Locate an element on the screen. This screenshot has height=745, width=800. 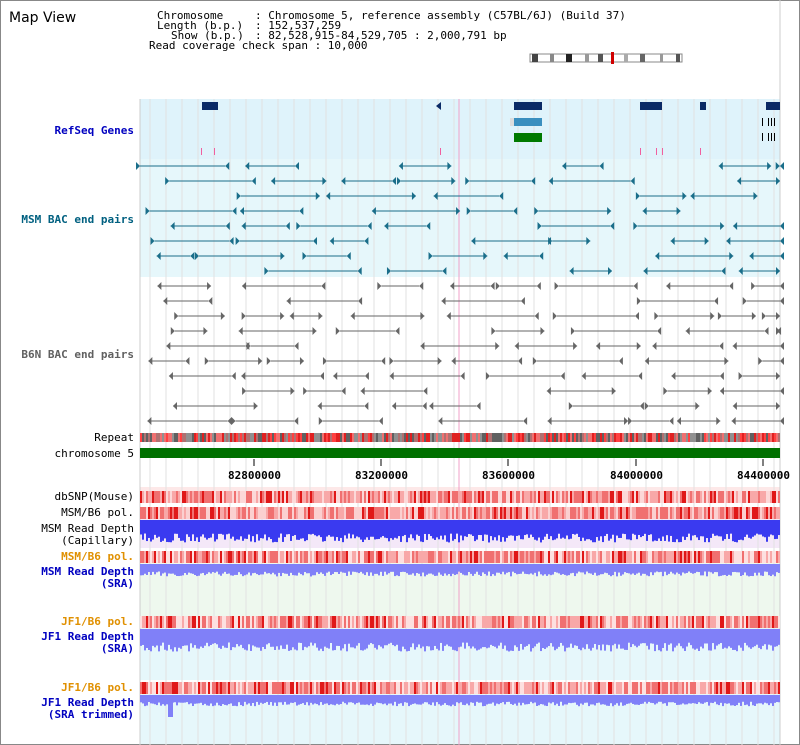
track-label-msm-bac: MSM BAC end pairs is located at coordinates (77, 219).